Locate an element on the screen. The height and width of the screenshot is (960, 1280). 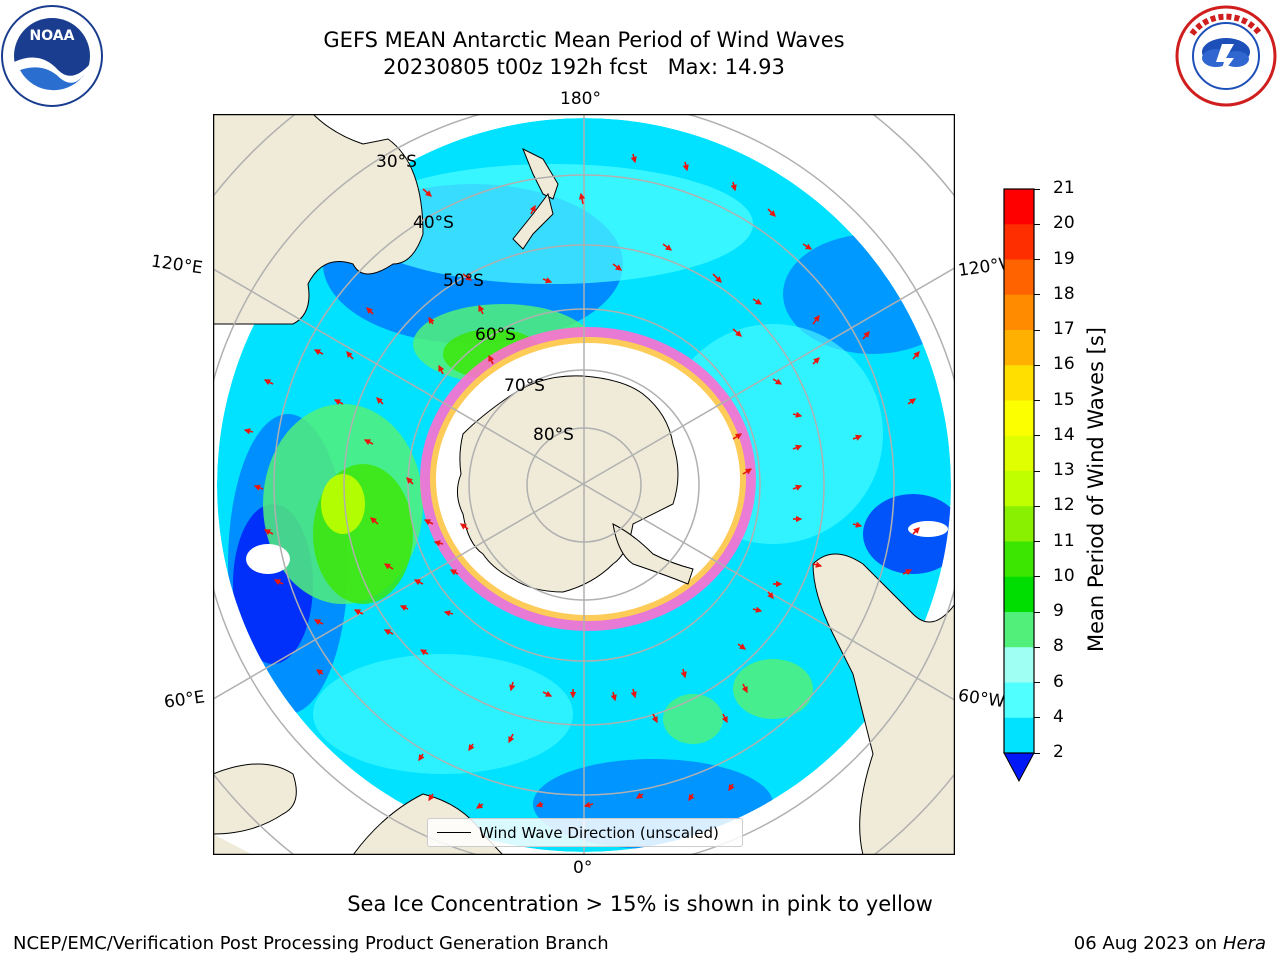
lat-label-50s: 50°S is located at coordinates (463, 281).